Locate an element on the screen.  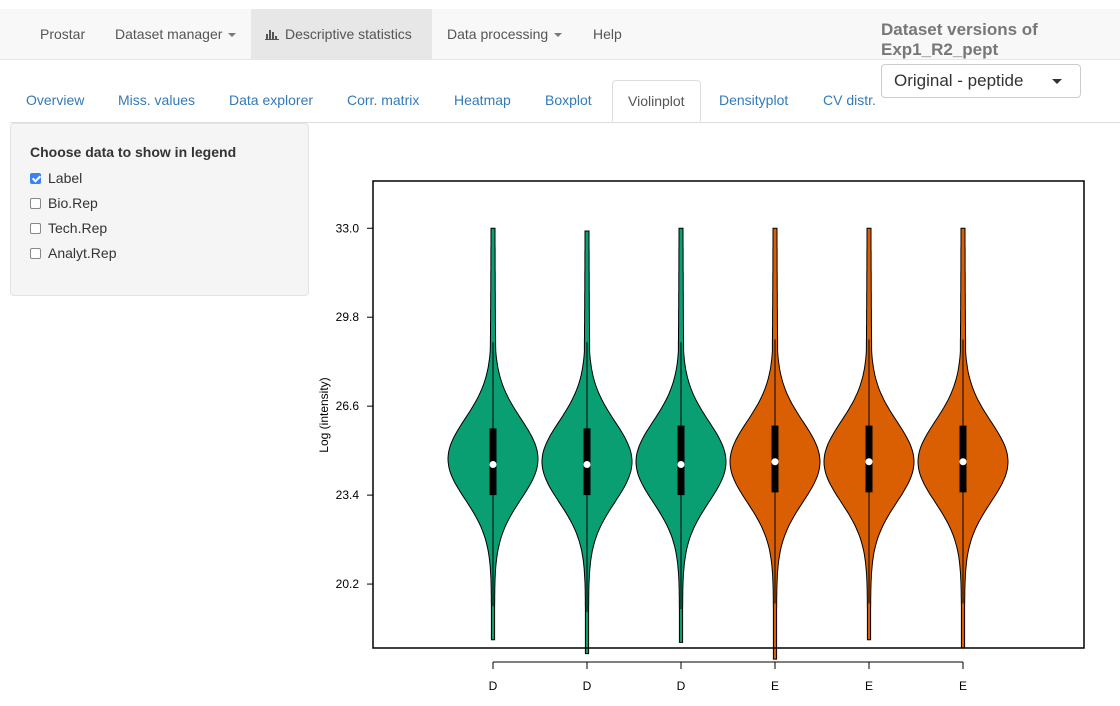
y-tick-label: 33.0 is located at coordinates (348, 228).